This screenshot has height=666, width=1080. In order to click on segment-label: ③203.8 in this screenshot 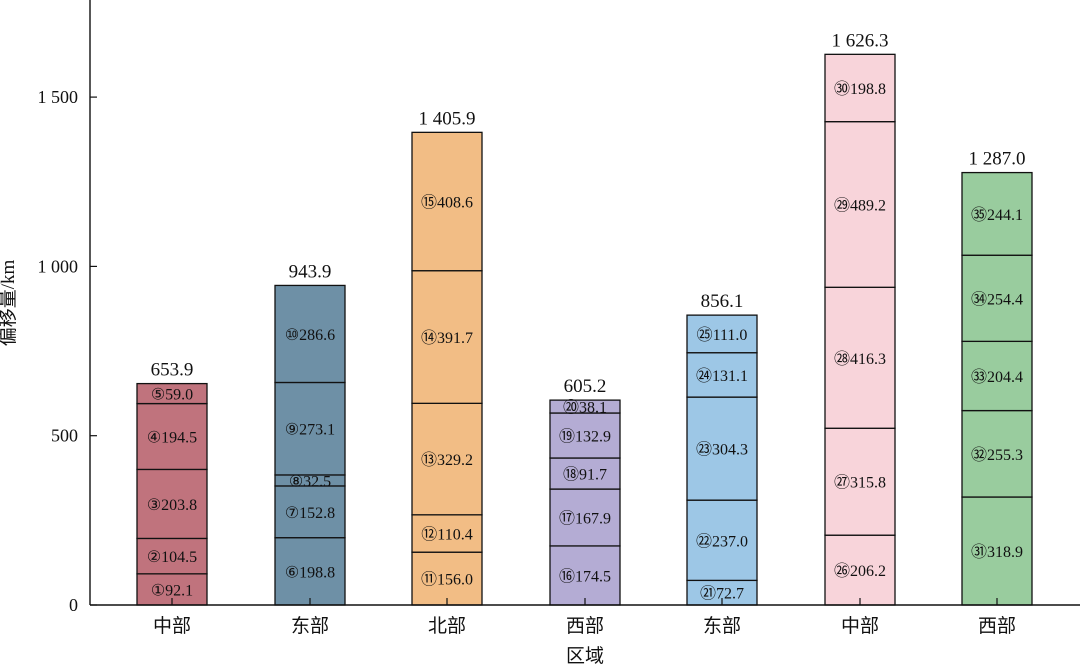, I will do `click(172, 505)`.